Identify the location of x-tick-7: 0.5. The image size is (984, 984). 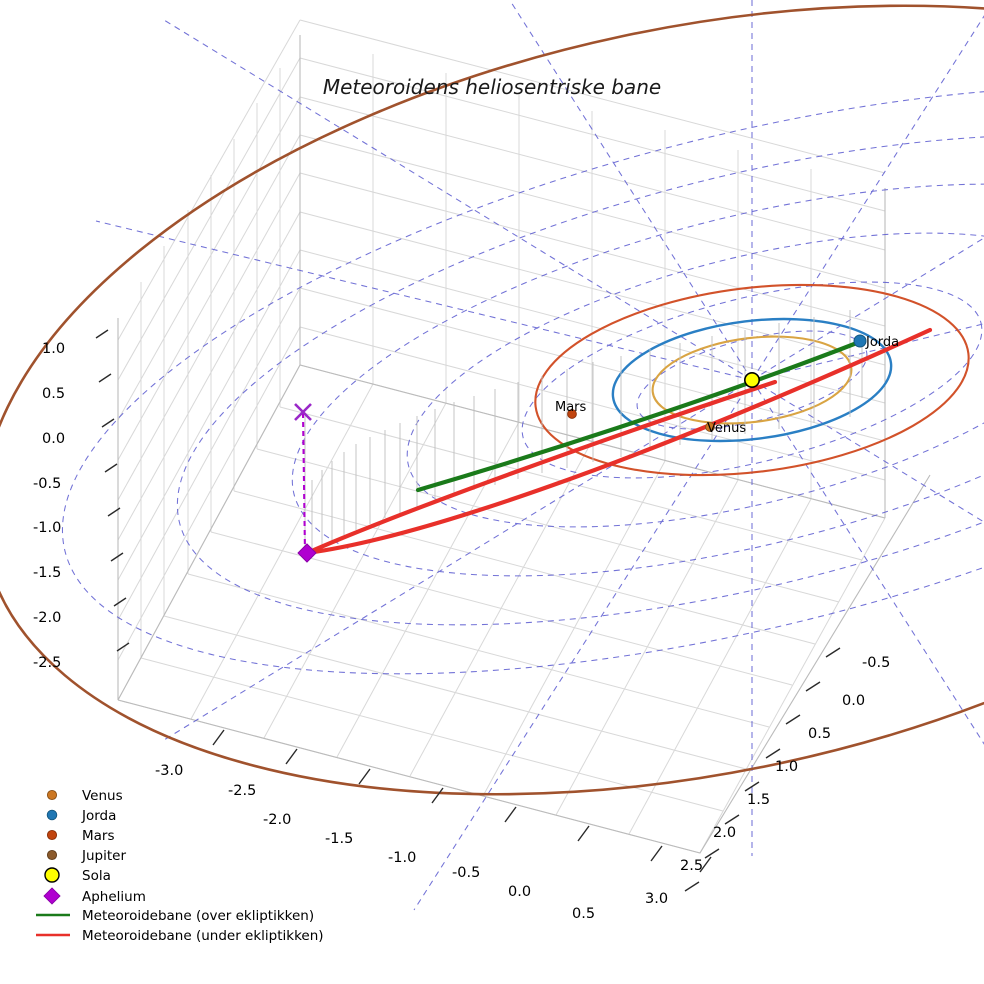
(583, 914).